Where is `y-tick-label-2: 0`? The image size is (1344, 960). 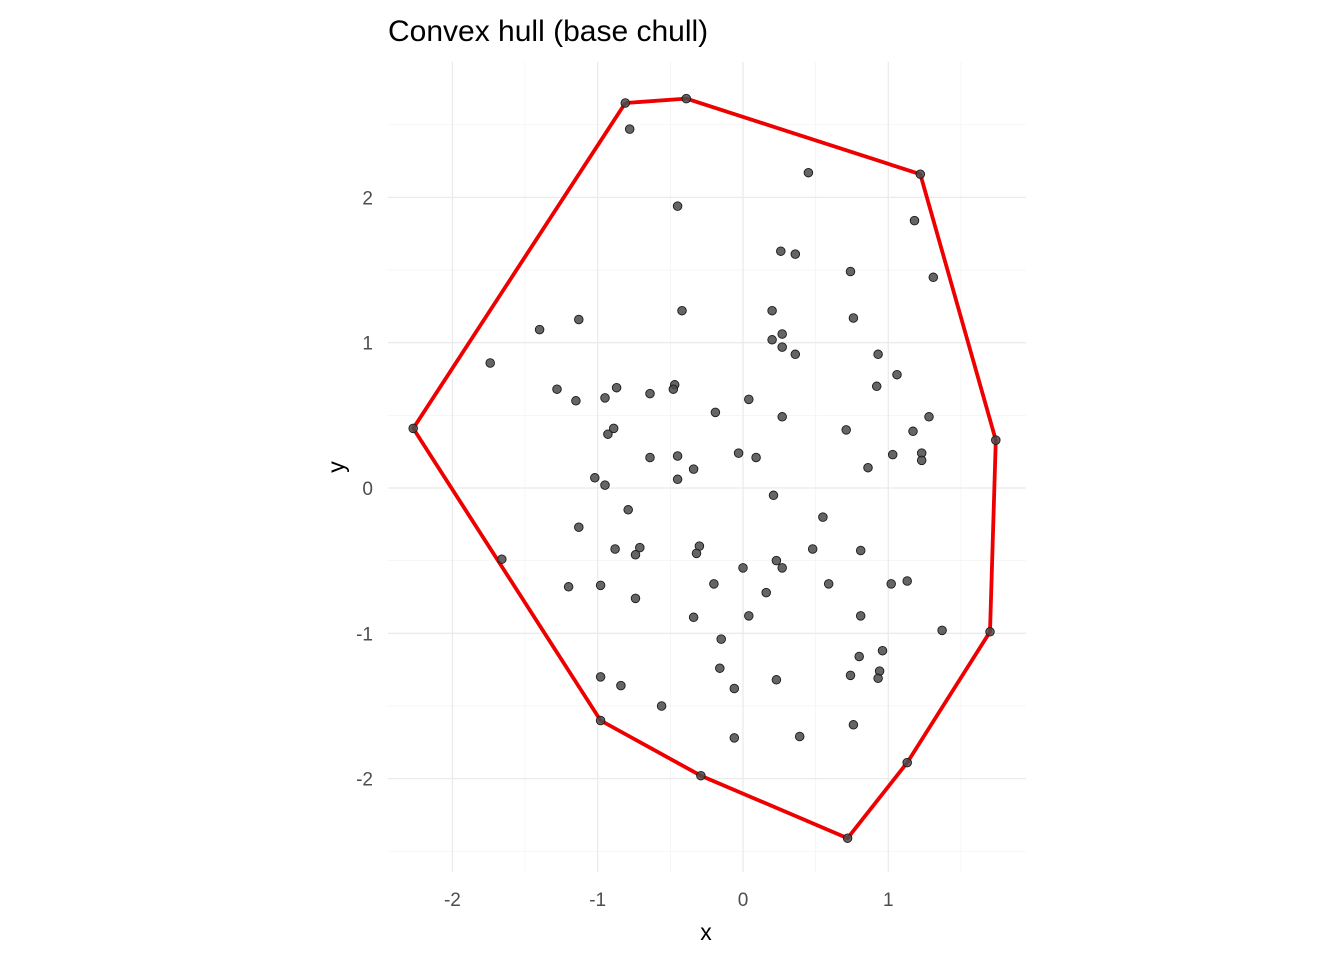
y-tick-label-2: 0 is located at coordinates (367, 489).